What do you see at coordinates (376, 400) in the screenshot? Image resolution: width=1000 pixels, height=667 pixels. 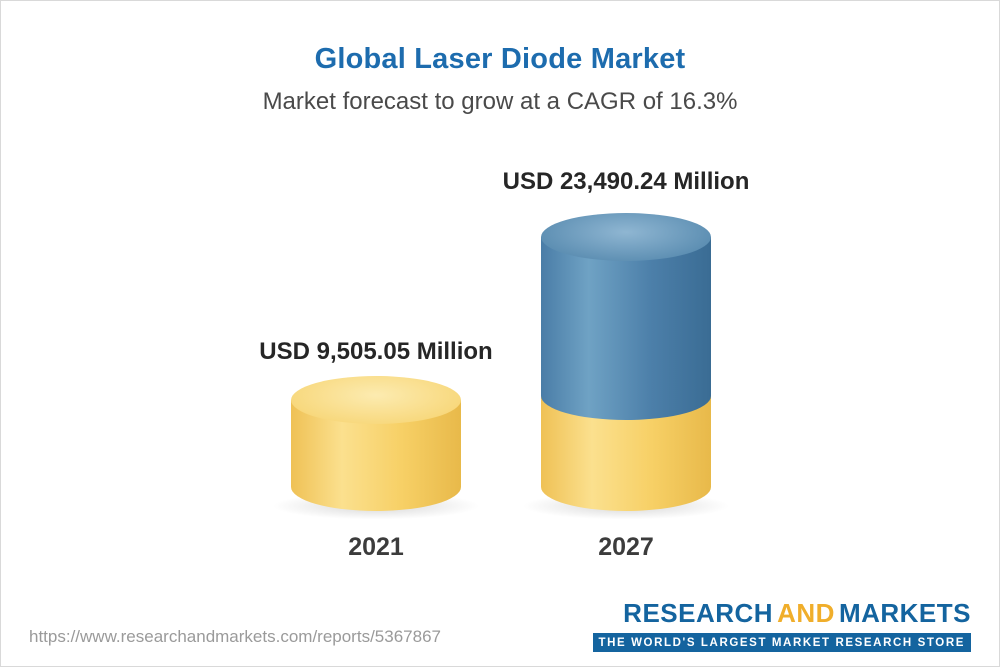 I see `bar-2021-cap` at bounding box center [376, 400].